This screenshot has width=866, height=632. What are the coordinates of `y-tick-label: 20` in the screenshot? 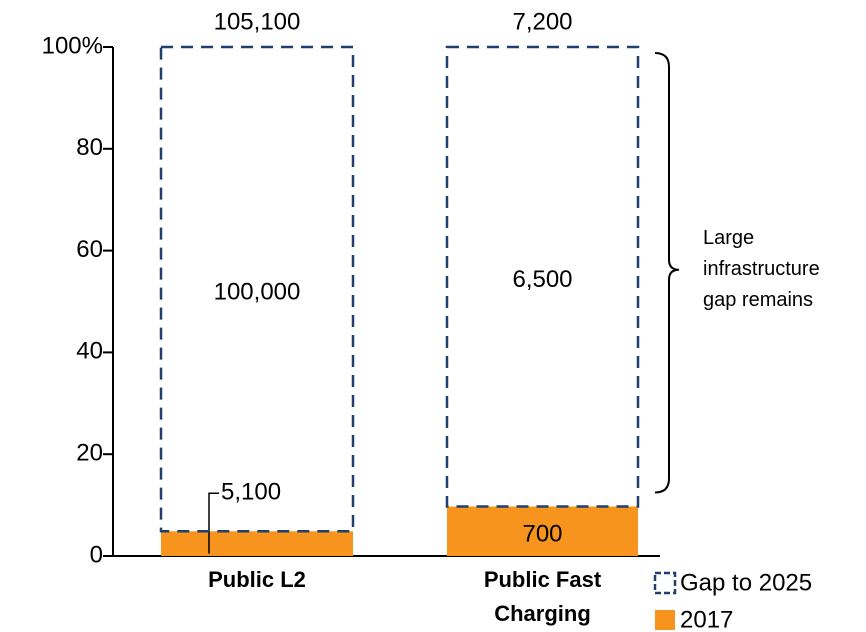 It's located at (89, 453).